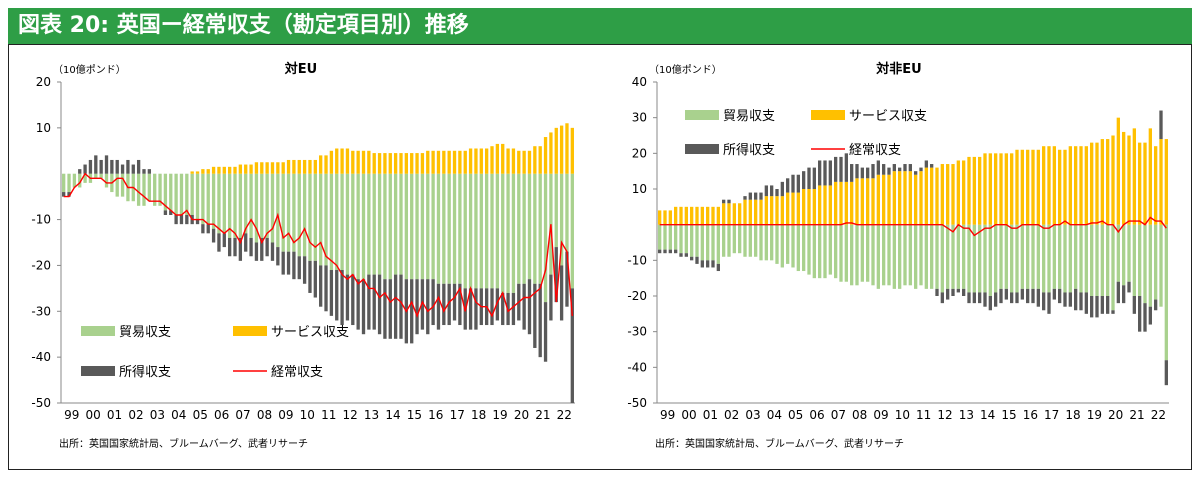  Describe the element at coordinates (816, 415) in the screenshot. I see `x-tick-label: 06` at that location.